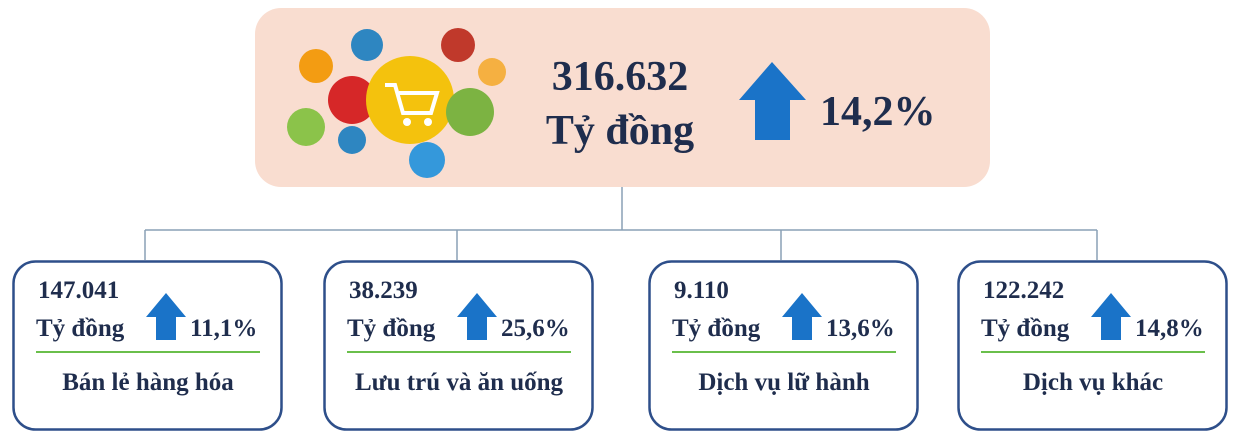 The width and height of the screenshot is (1233, 433). Describe the element at coordinates (535, 328) in the screenshot. I see `change: 25,6%` at that location.